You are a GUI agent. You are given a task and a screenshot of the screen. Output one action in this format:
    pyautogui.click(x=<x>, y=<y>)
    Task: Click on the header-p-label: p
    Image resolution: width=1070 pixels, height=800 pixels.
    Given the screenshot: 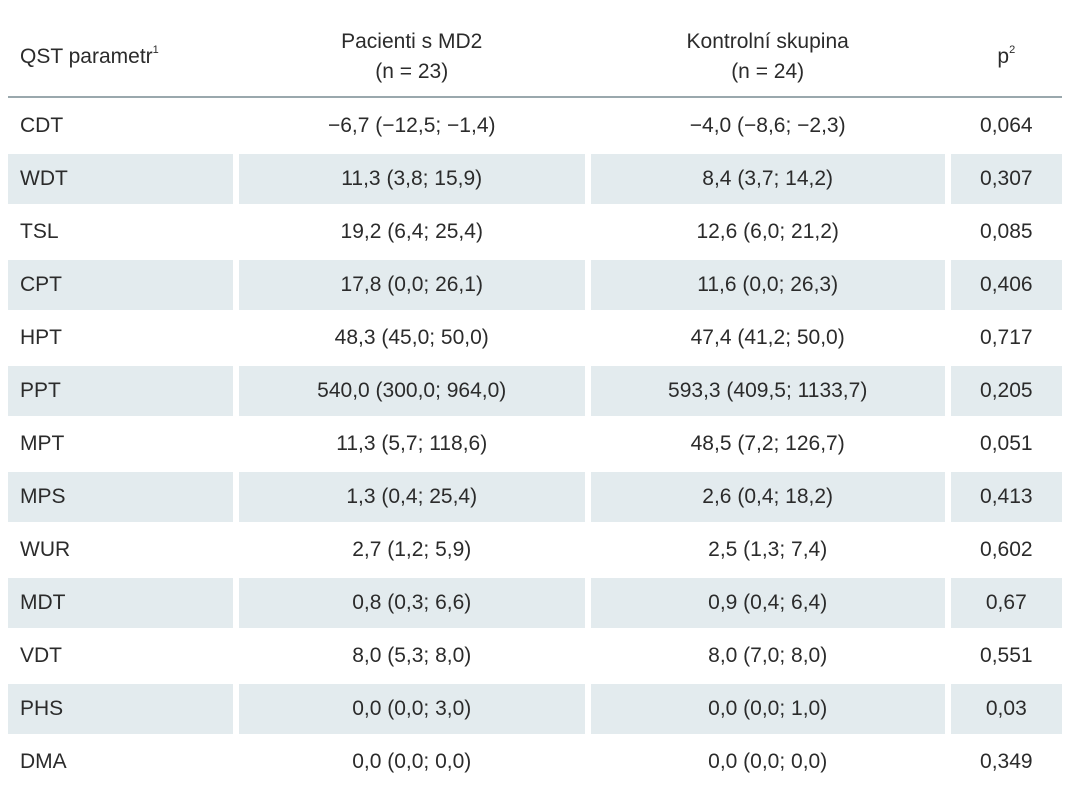 What is the action you would take?
    pyautogui.click(x=1003, y=56)
    